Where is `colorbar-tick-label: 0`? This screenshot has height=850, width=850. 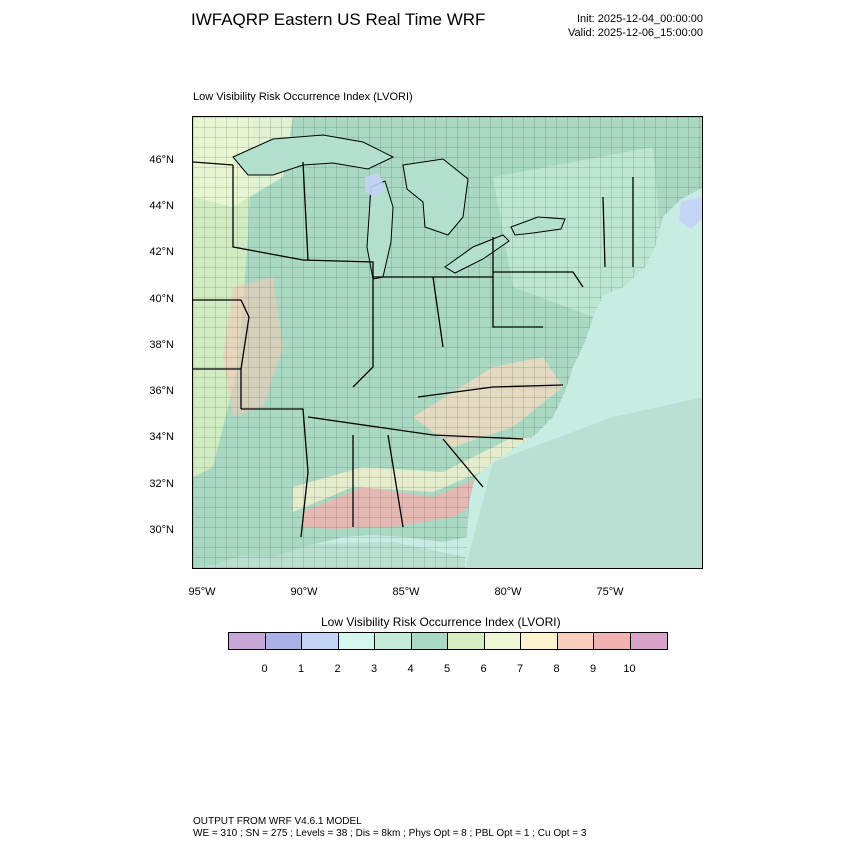
colorbar-tick-label: 0 is located at coordinates (264, 669).